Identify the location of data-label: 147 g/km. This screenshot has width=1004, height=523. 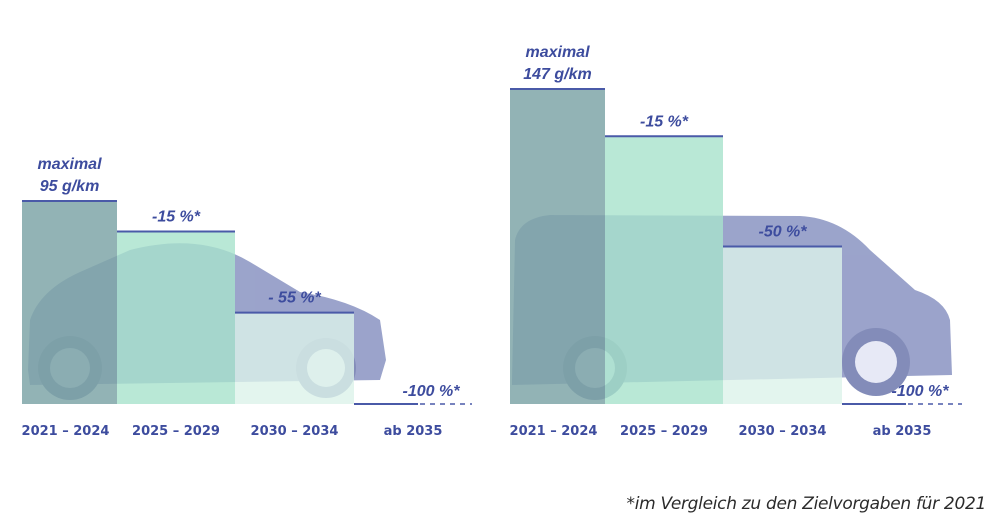
(557, 74).